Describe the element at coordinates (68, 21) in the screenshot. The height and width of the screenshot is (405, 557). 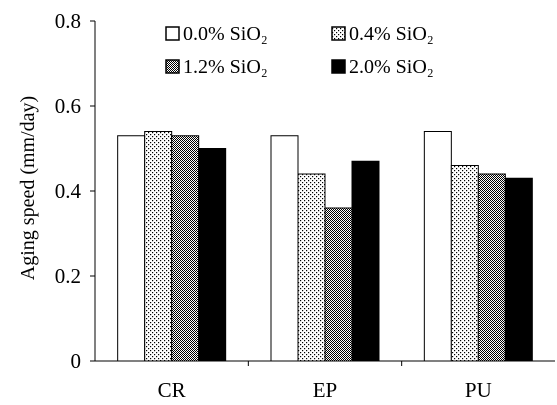
I see `y-tick-label: 0.8` at that location.